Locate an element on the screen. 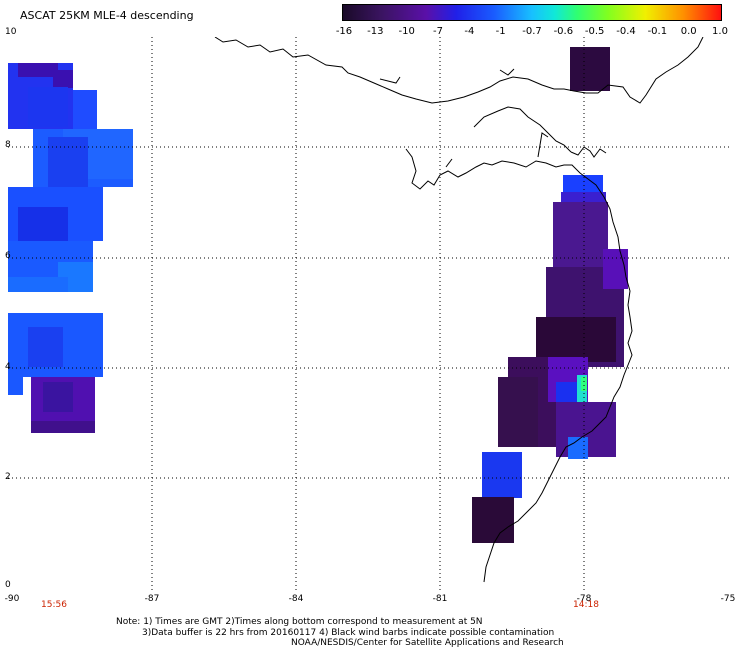  x-tick--87: -87 is located at coordinates (152, 599).